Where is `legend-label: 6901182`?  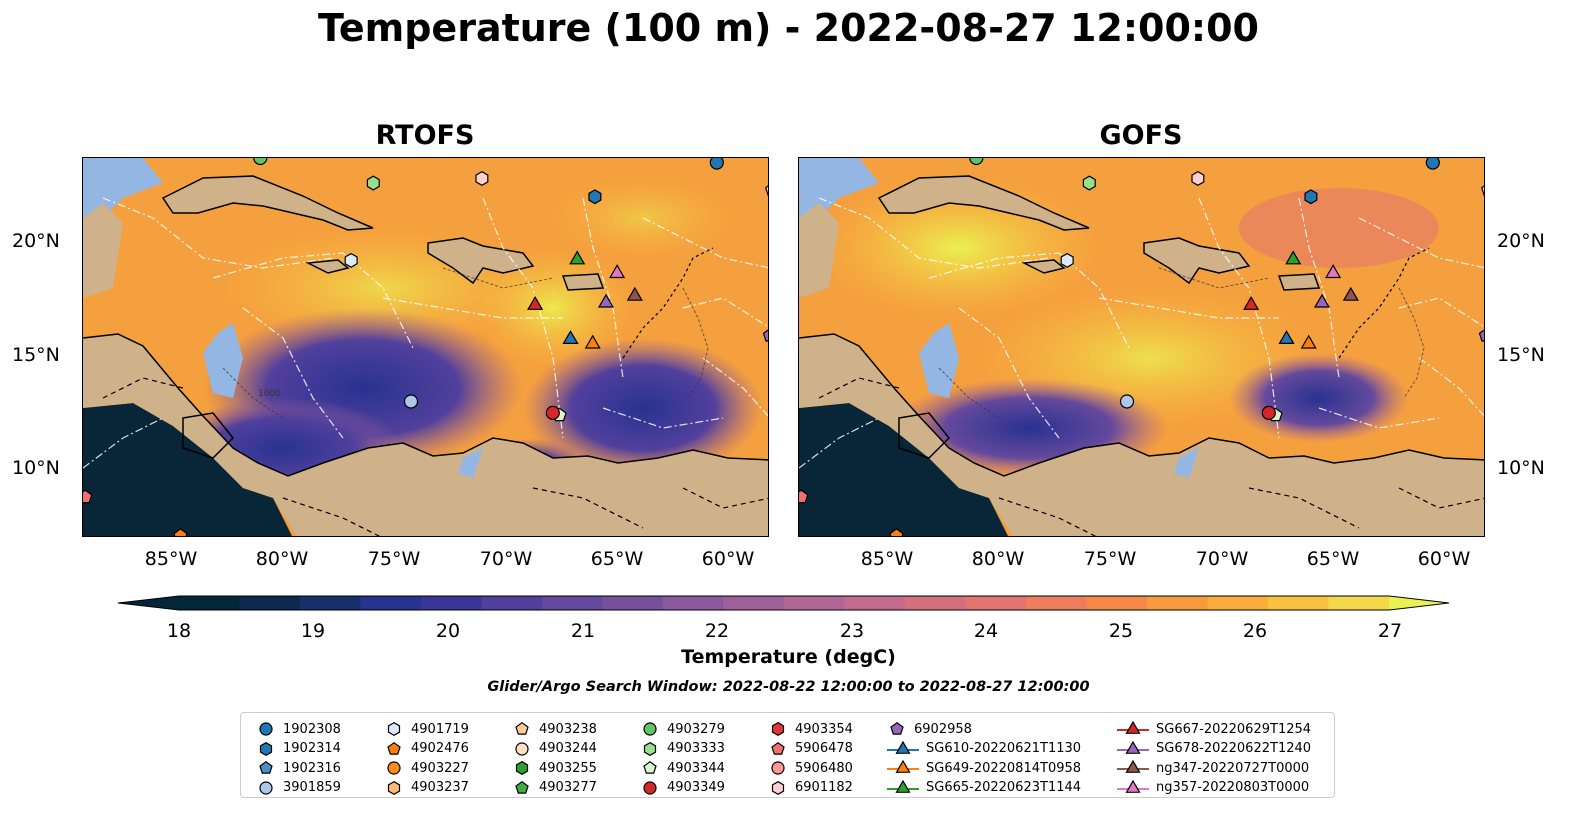 legend-label: 6901182 is located at coordinates (824, 787).